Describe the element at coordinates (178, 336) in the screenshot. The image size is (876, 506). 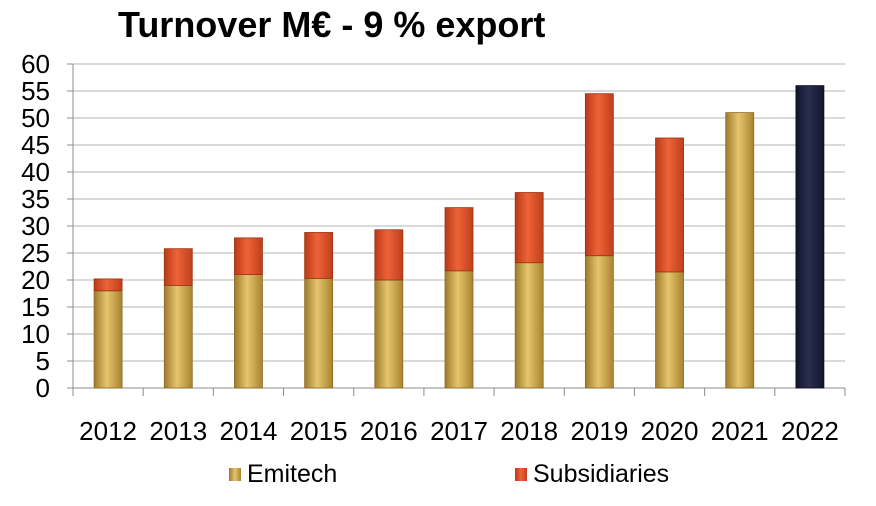
I see `bar-emitech-2013` at that location.